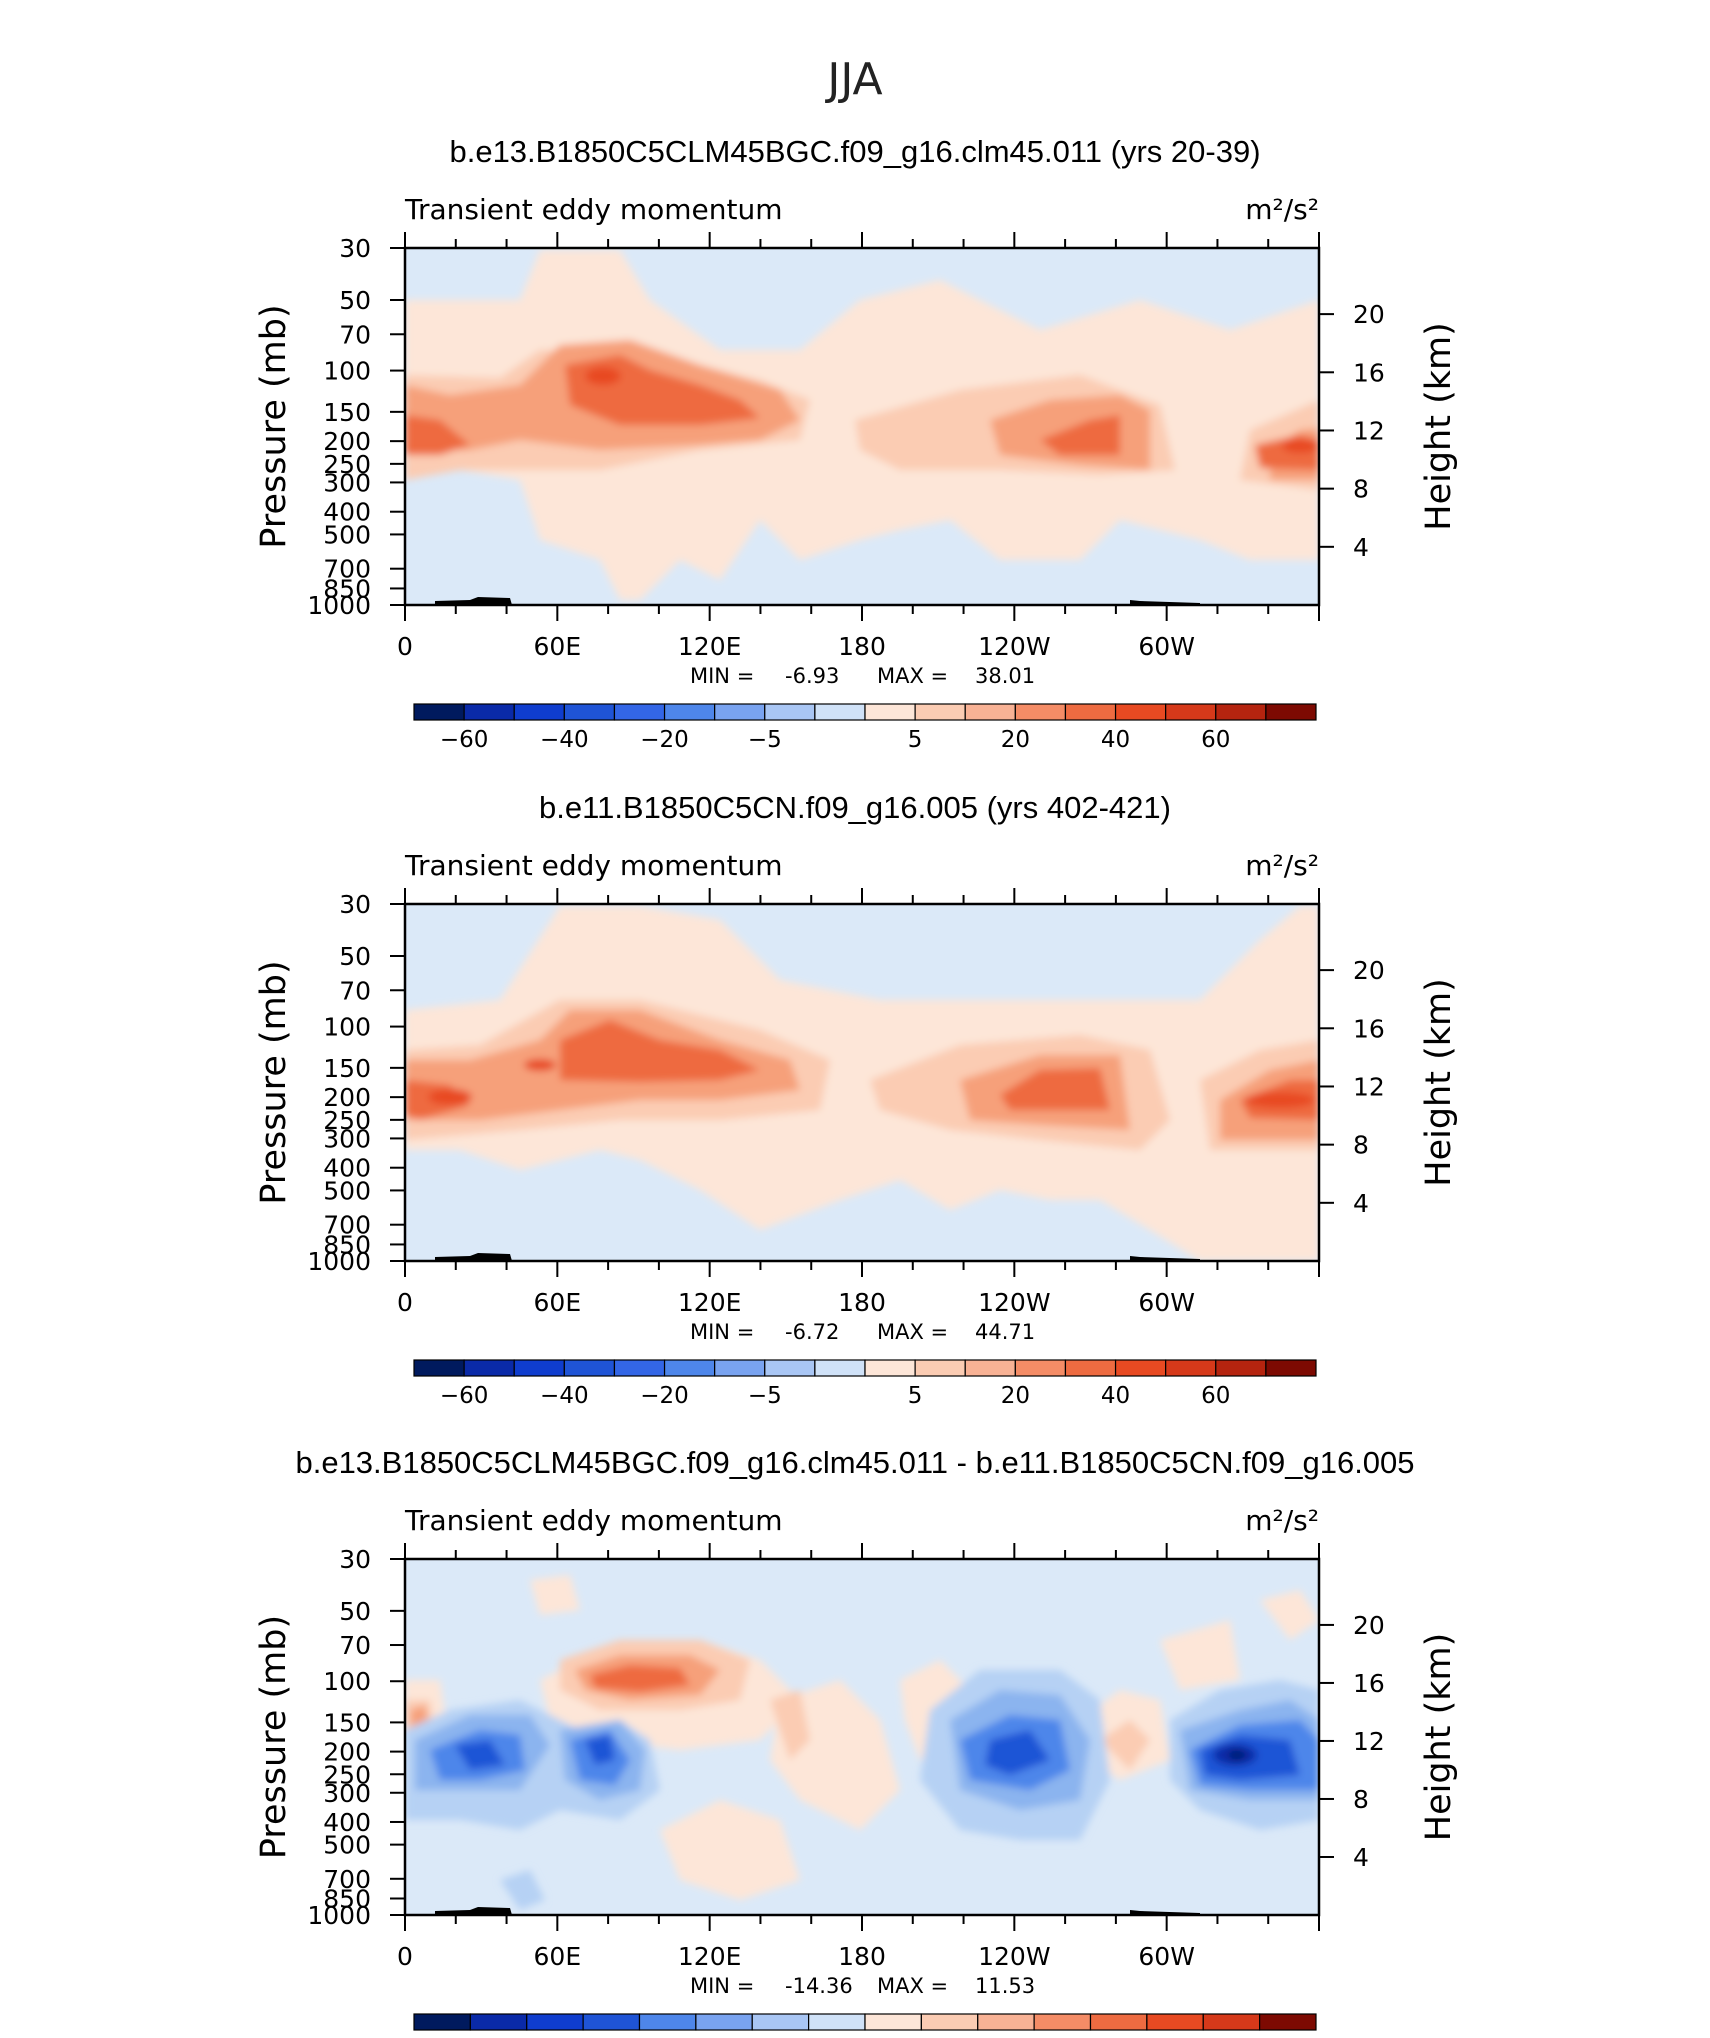 This screenshot has width=1710, height=2038. What do you see at coordinates (1166, 1956) in the screenshot?
I see `x-tick-label: 60W` at bounding box center [1166, 1956].